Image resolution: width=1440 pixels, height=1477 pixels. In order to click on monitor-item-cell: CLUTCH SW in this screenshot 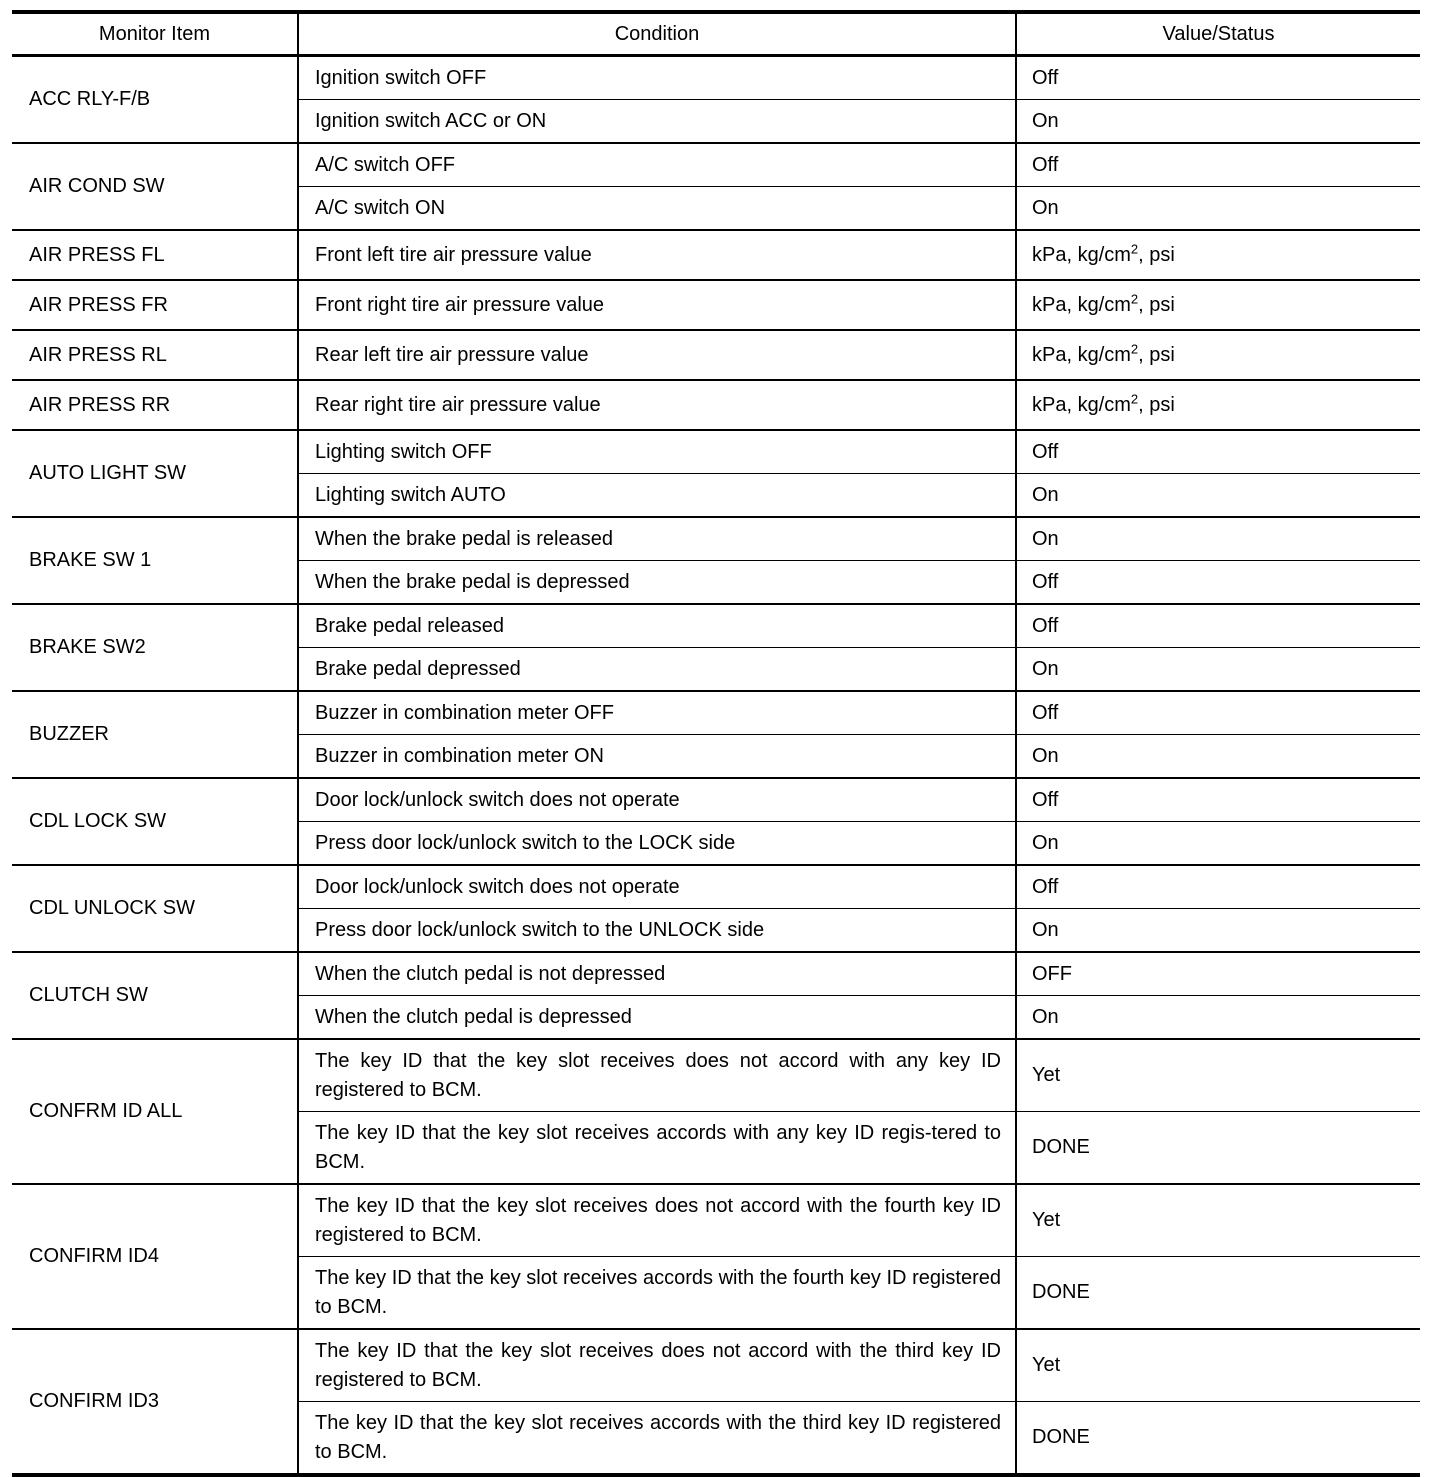, I will do `click(155, 995)`.